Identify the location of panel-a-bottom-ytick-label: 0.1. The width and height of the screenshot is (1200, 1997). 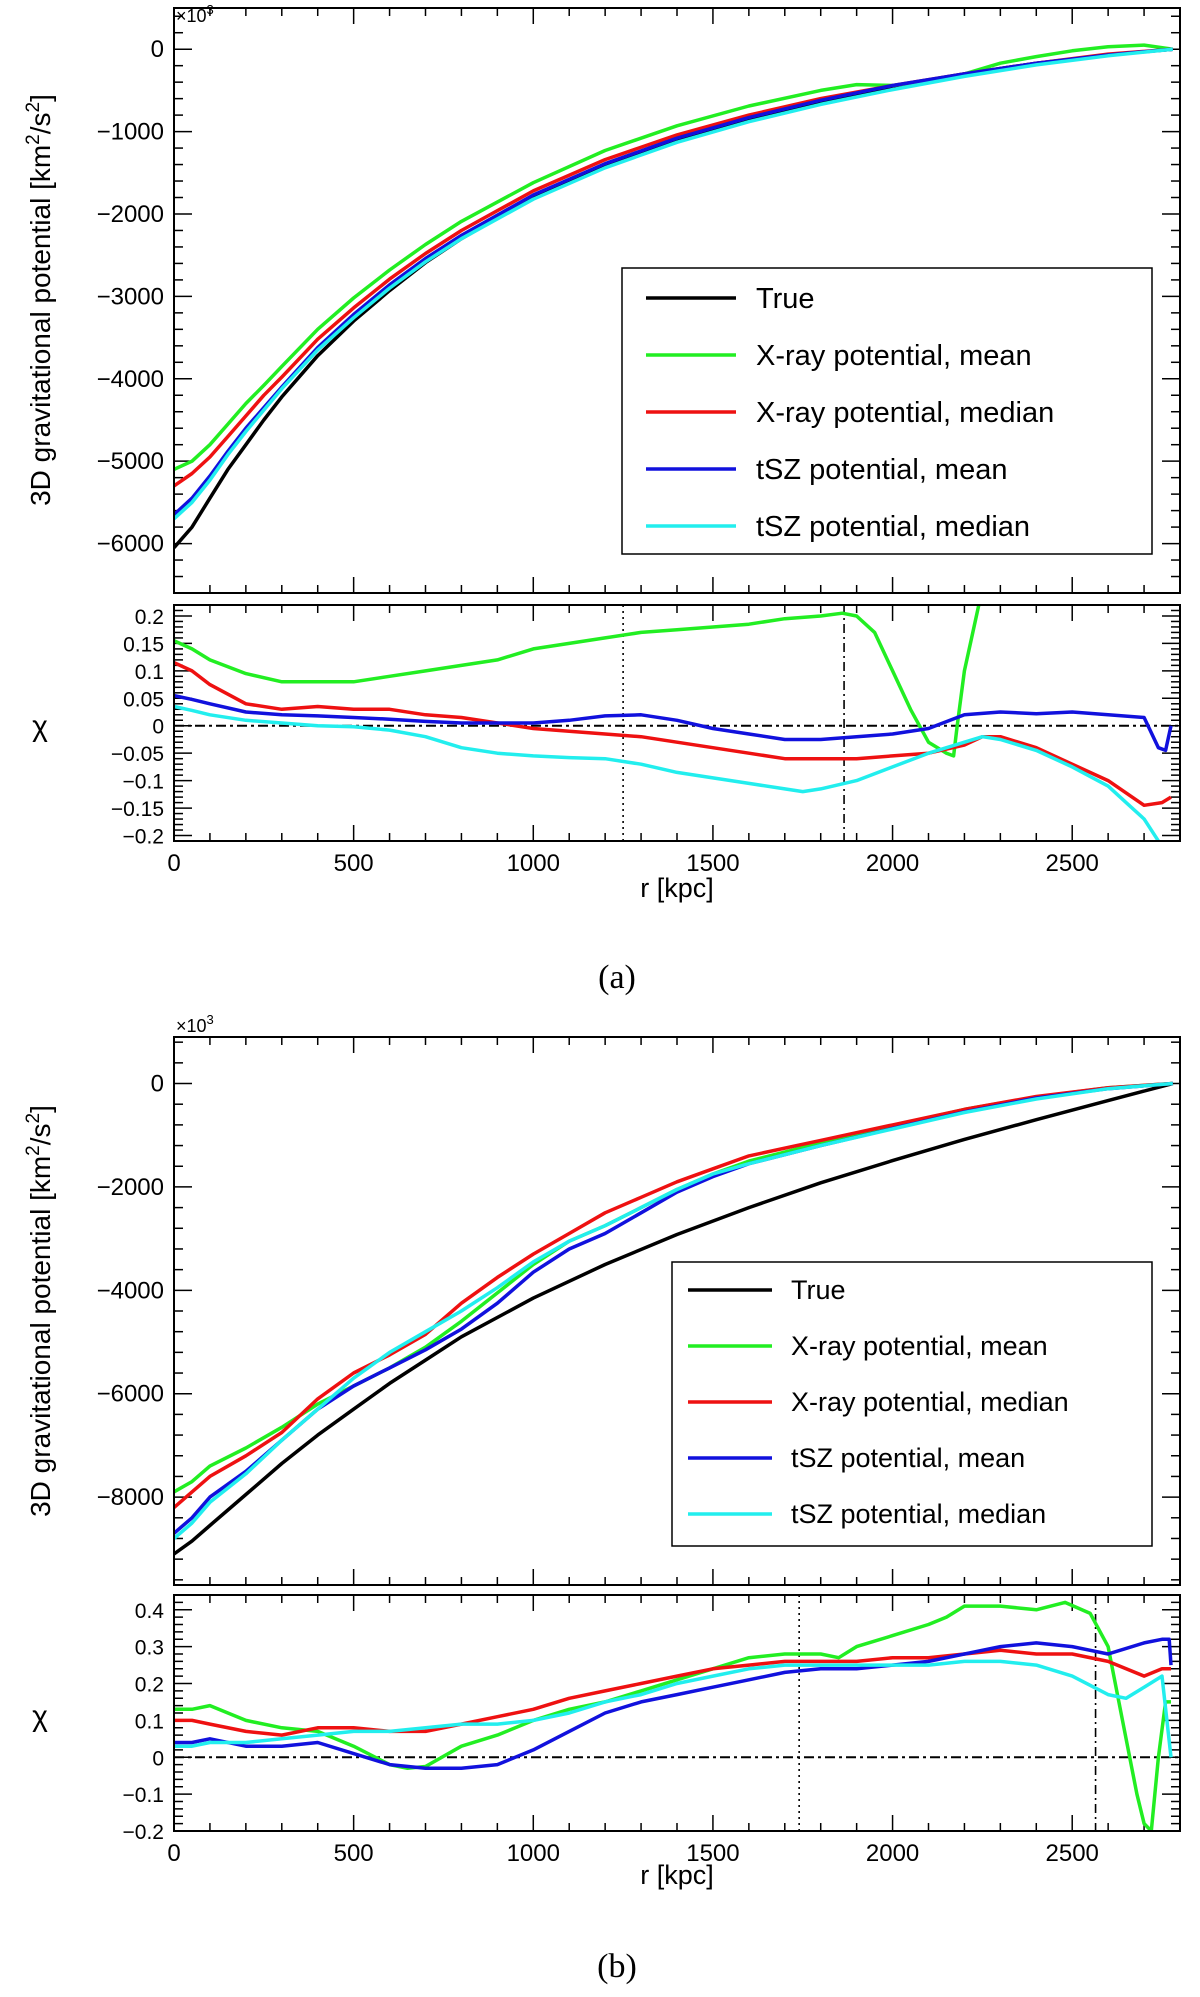
(149, 672).